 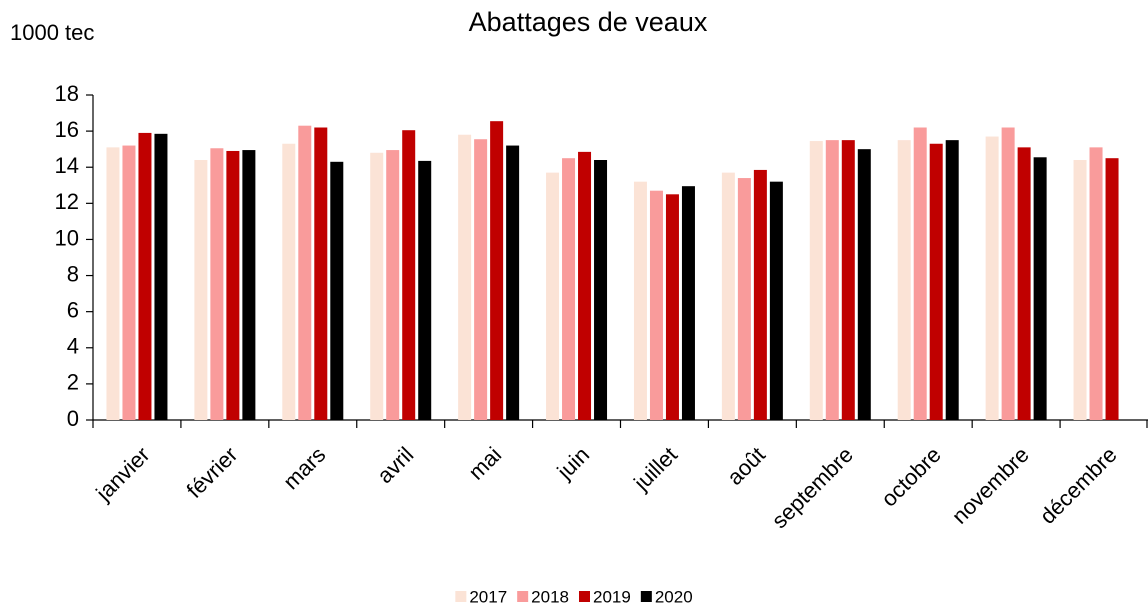 I want to click on y-tick-label: 12, so click(x=67, y=201).